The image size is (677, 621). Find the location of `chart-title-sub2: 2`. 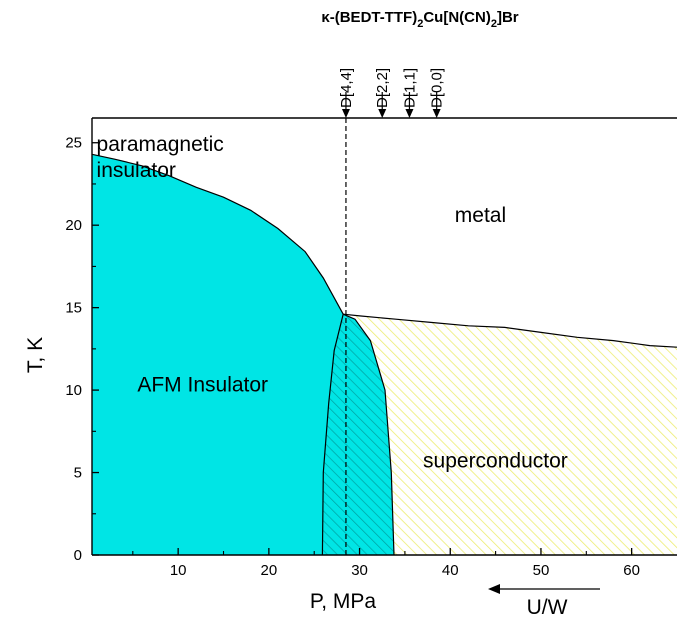

chart-title-sub2: 2 is located at coordinates (494, 24).